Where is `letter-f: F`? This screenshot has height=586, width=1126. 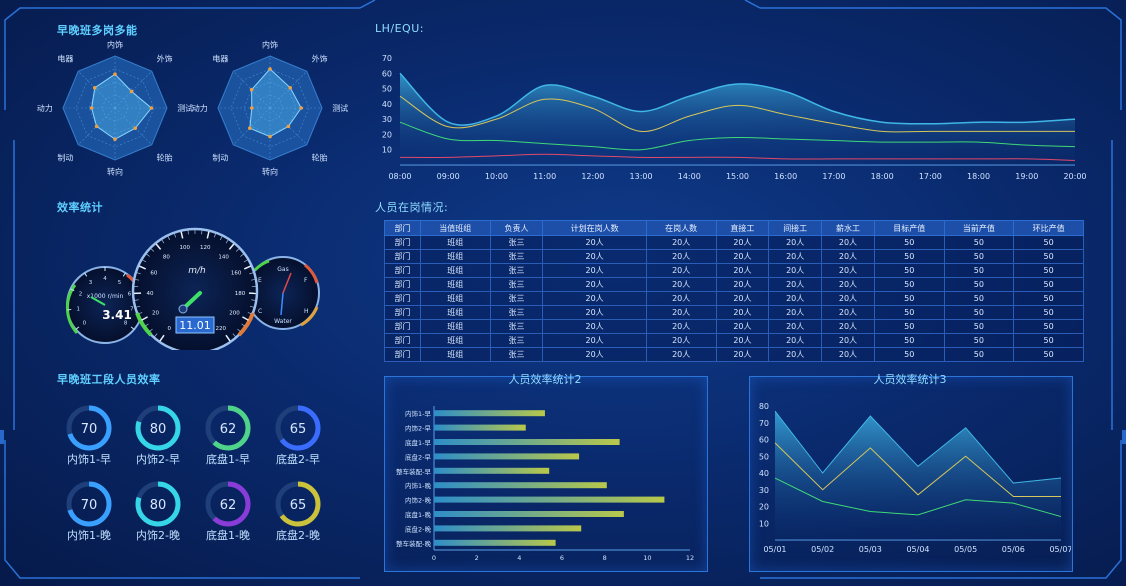
letter-f: F is located at coordinates (306, 280).